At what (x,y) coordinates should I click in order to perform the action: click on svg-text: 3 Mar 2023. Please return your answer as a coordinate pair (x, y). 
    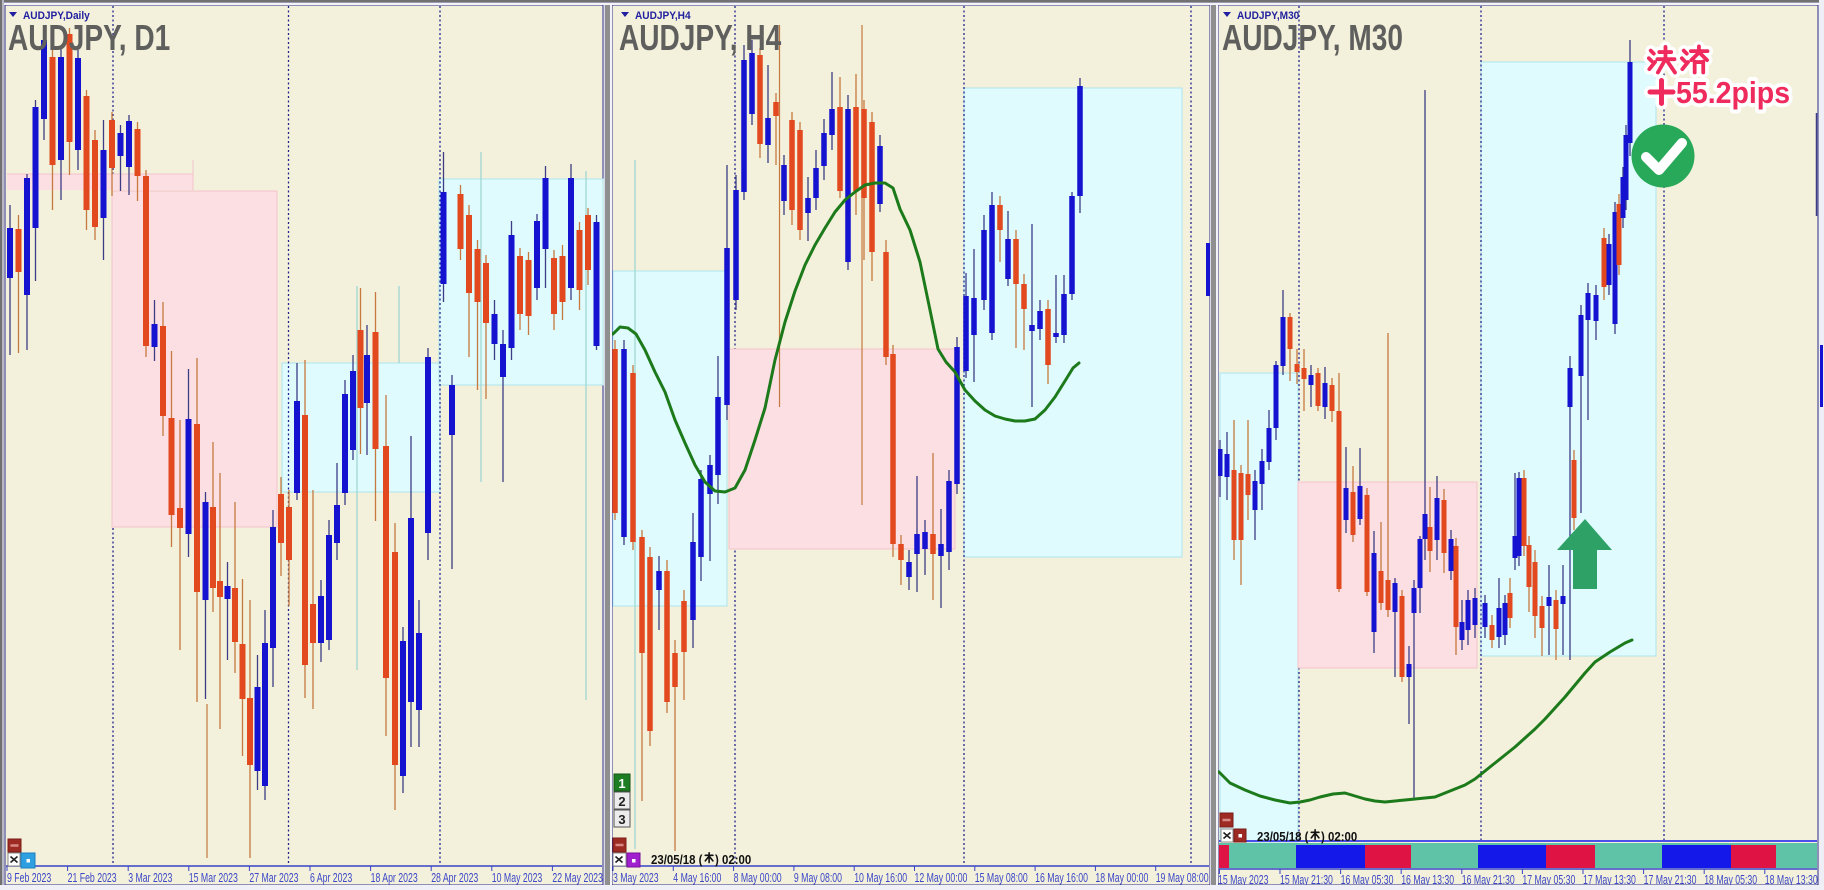
    Looking at the image, I should click on (150, 879).